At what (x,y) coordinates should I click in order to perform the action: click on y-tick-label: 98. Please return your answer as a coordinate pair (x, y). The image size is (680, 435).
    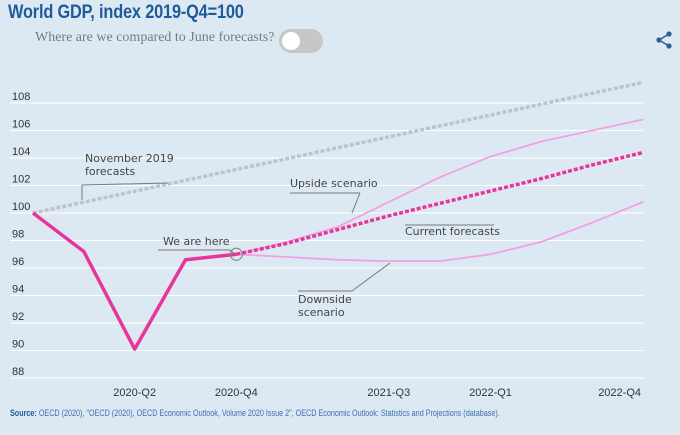
    Looking at the image, I should click on (18, 235).